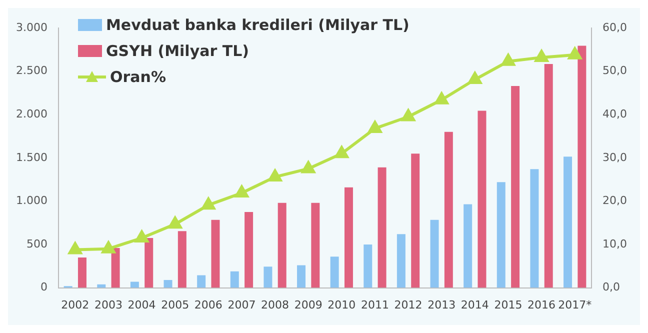  I want to click on x-tick-label: 2003, so click(108, 305).